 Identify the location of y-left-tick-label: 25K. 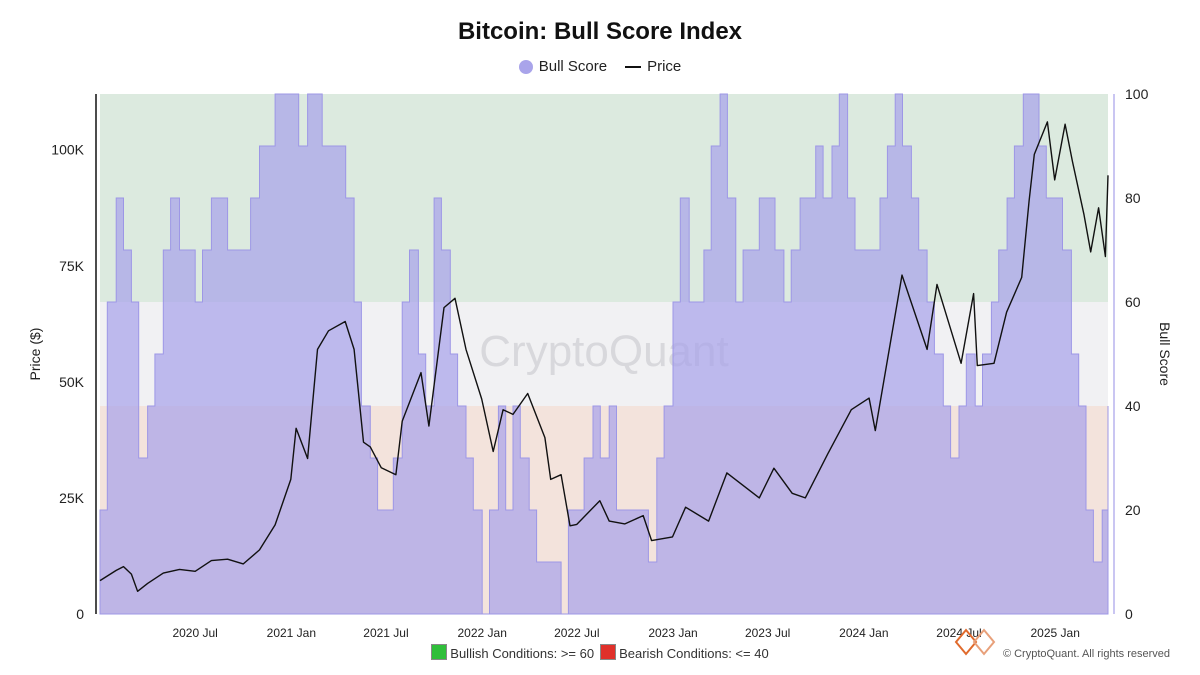
(72, 498).